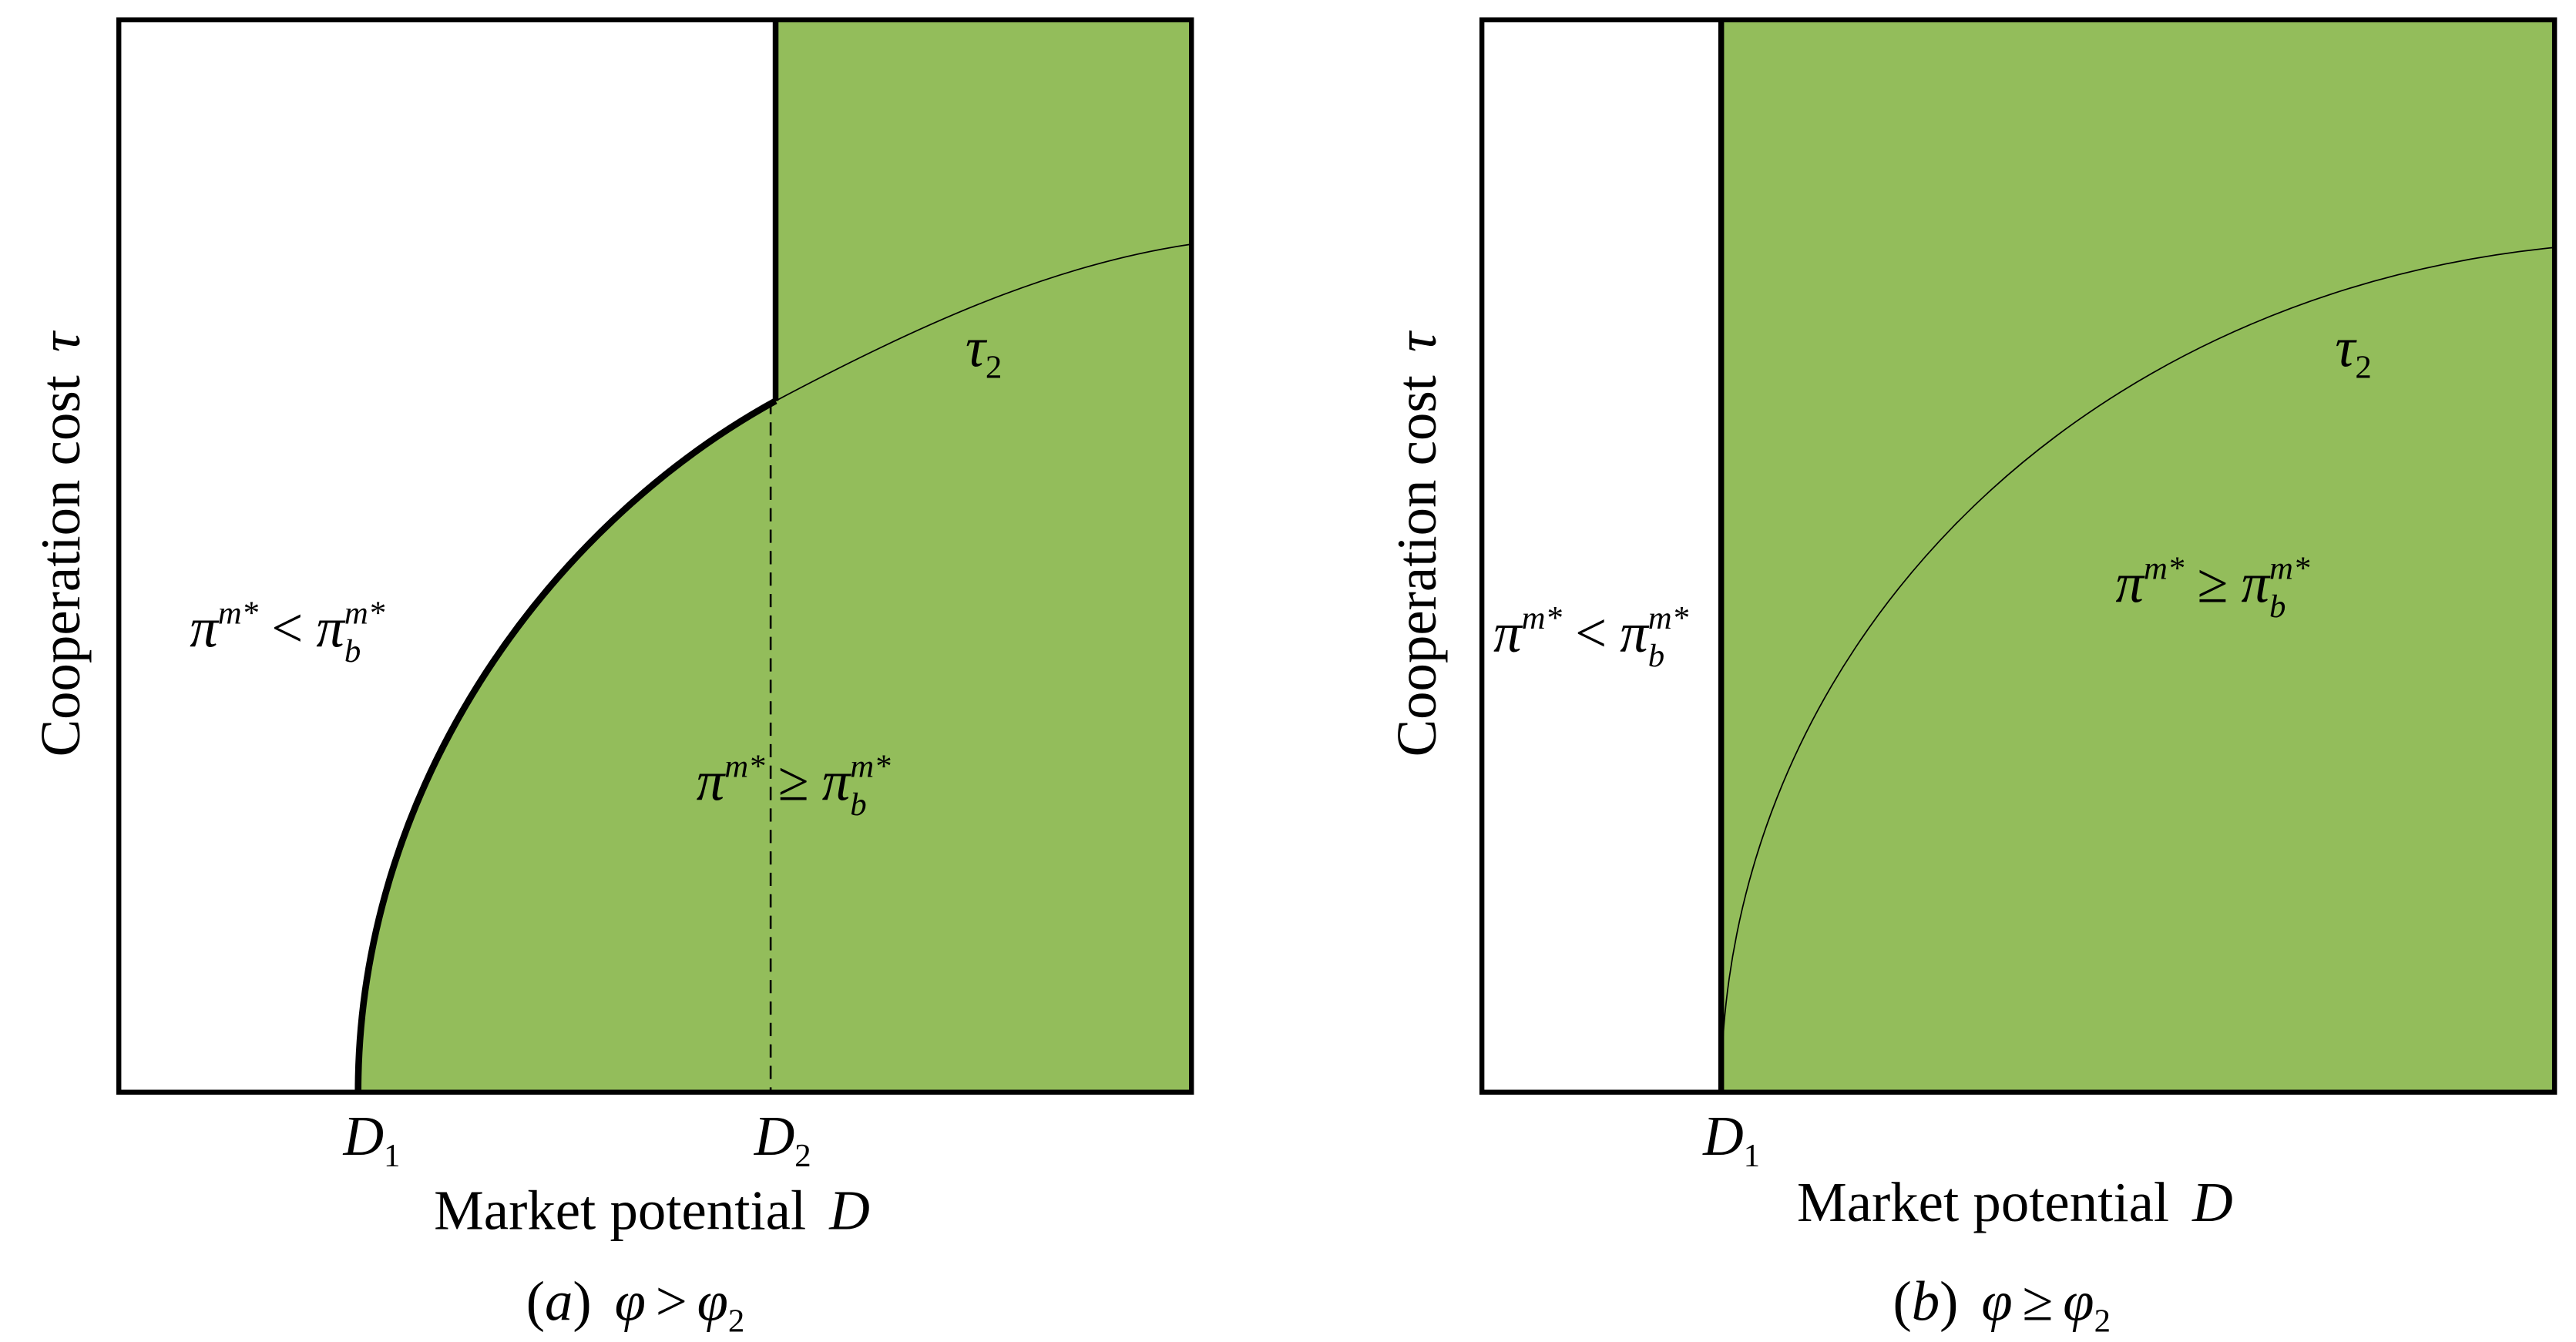 The height and width of the screenshot is (1342, 2576). I want to click on tick-label: D2, so click(782, 1139).